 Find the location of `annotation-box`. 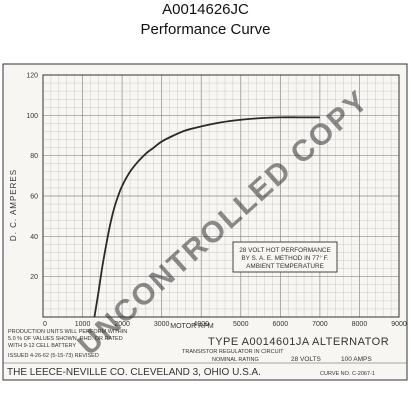

annotation-box is located at coordinates (285, 257).